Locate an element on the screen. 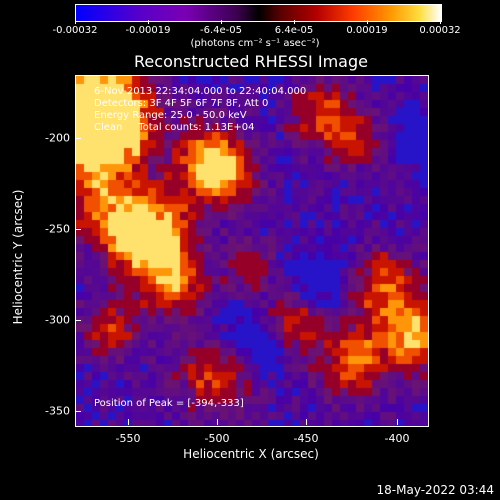 Image resolution: width=500 pixels, height=500 pixels. colorbar-tick: 6.4e-05 is located at coordinates (294, 30).